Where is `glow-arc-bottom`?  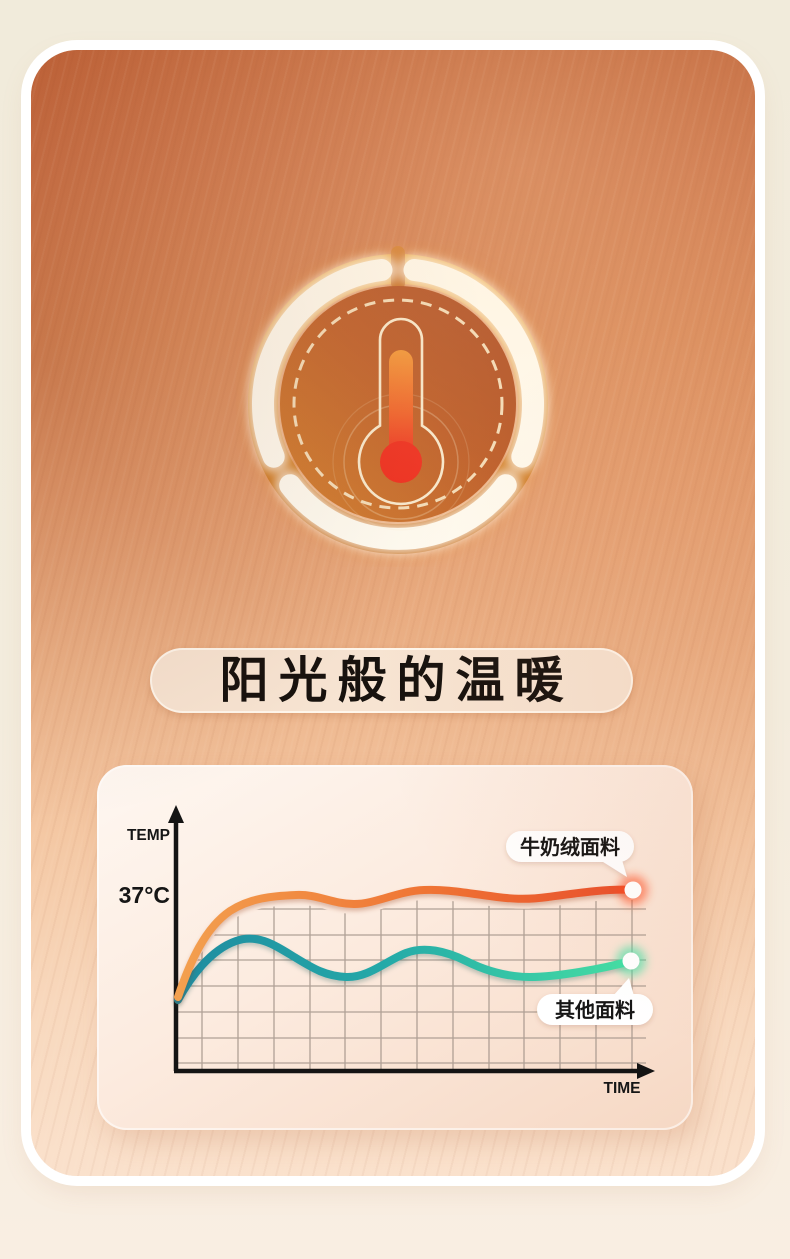
glow-arc-bottom is located at coordinates (398, 512).